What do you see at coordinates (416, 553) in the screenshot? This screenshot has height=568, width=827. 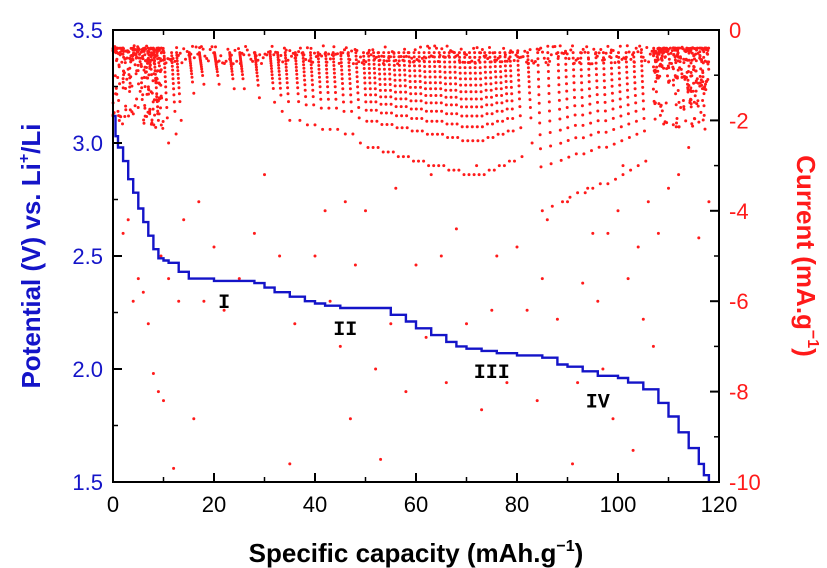 I see `x-axis-title: Specific capacity (mAh.g−1)` at bounding box center [416, 553].